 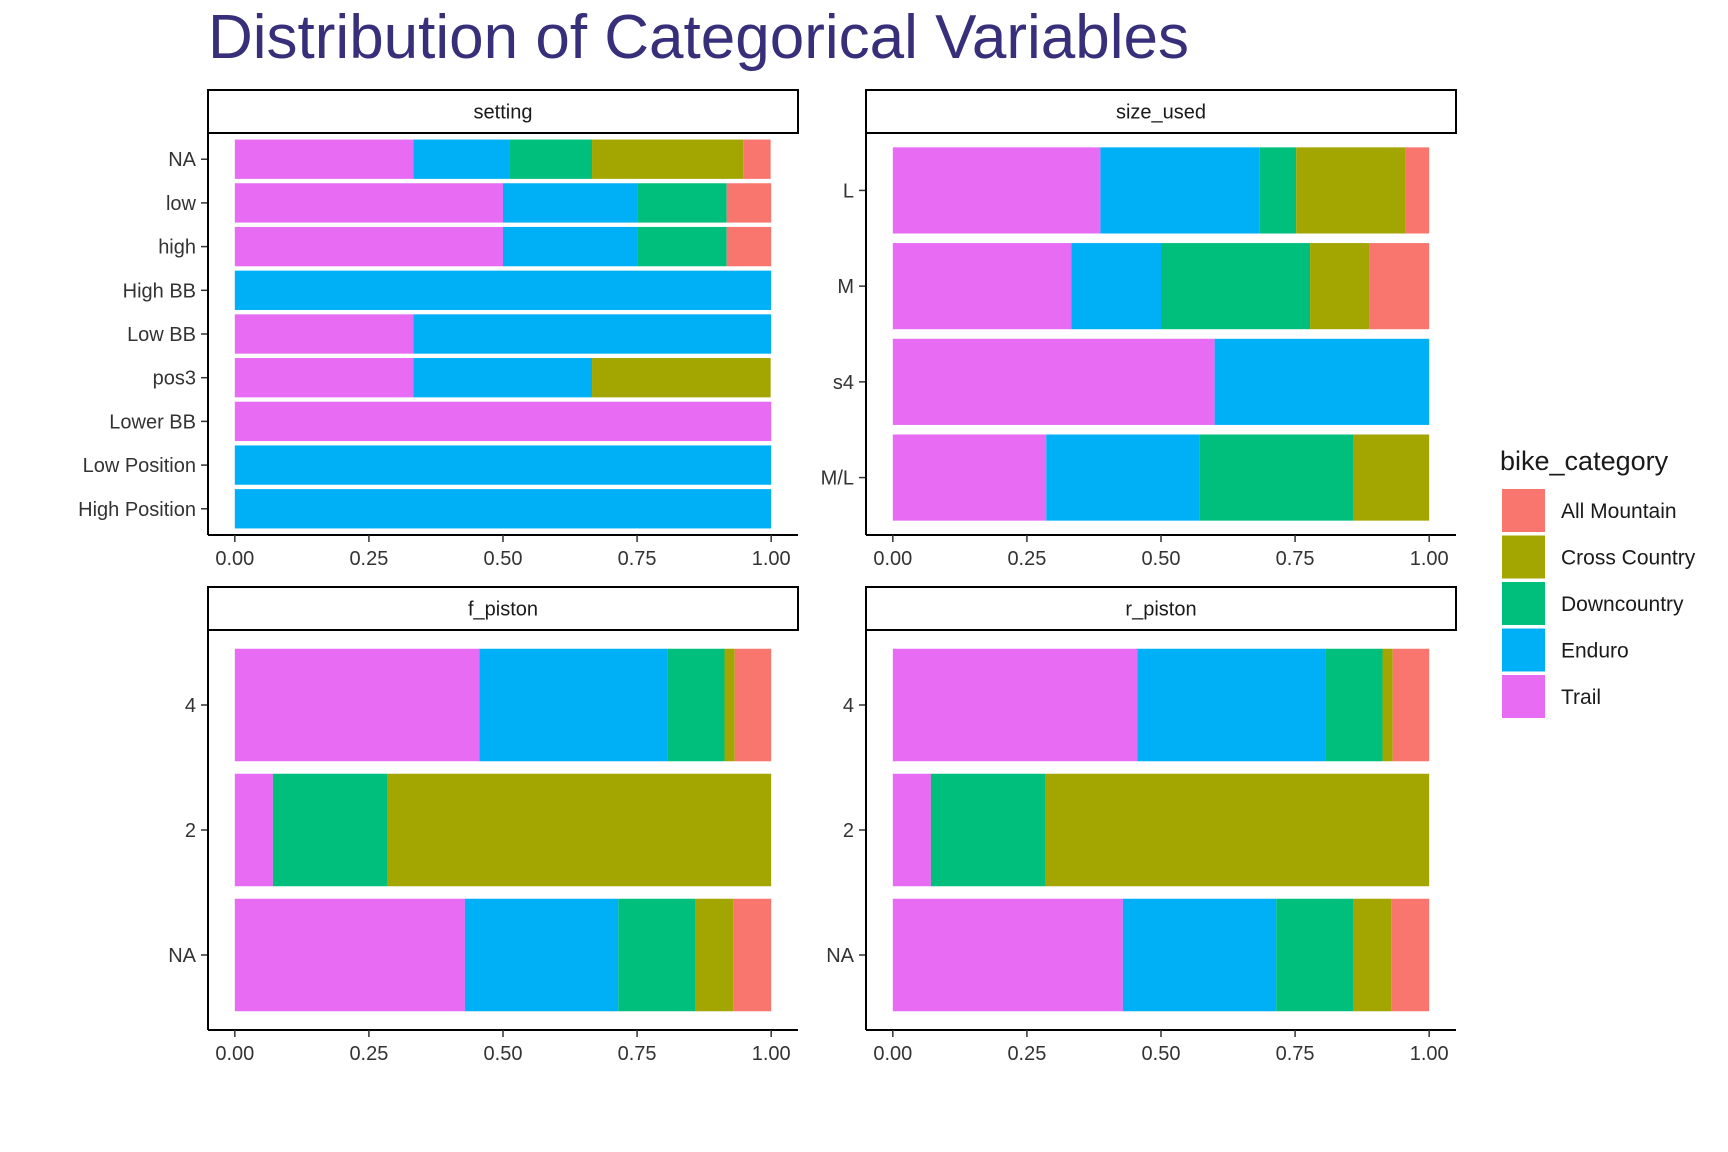 I want to click on legend-title: bike_category, so click(x=1584, y=461).